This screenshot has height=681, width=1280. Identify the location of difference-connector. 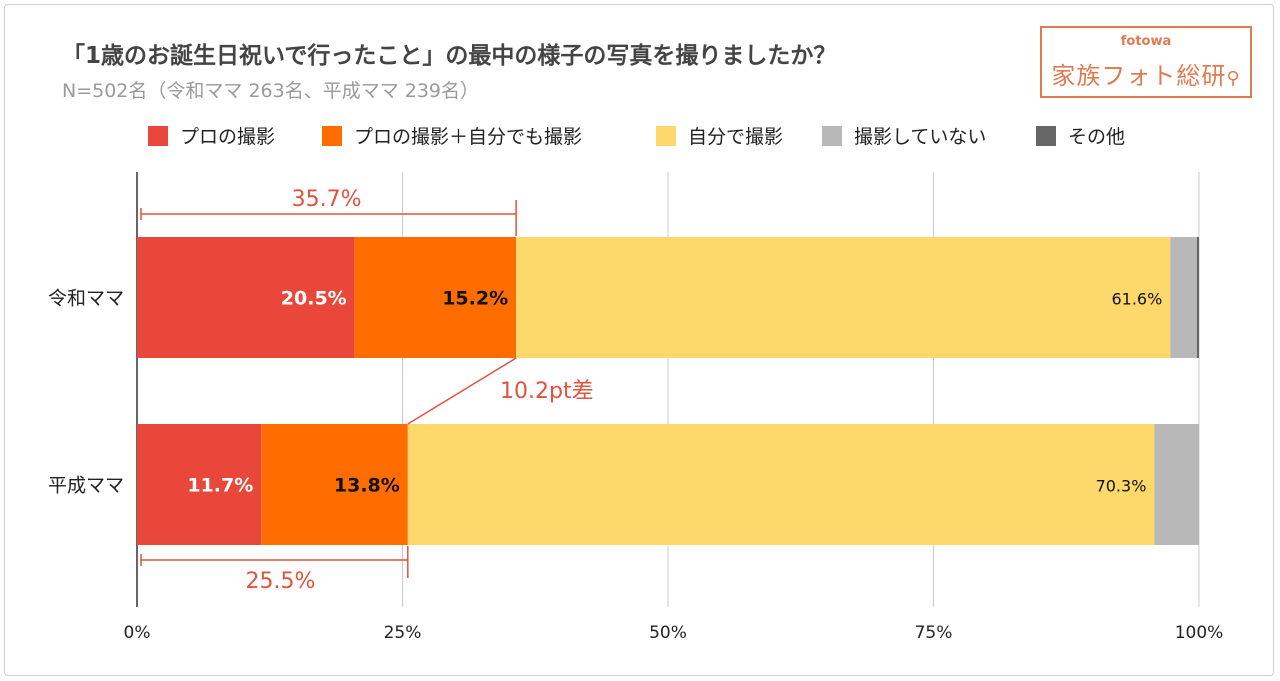
(462, 391).